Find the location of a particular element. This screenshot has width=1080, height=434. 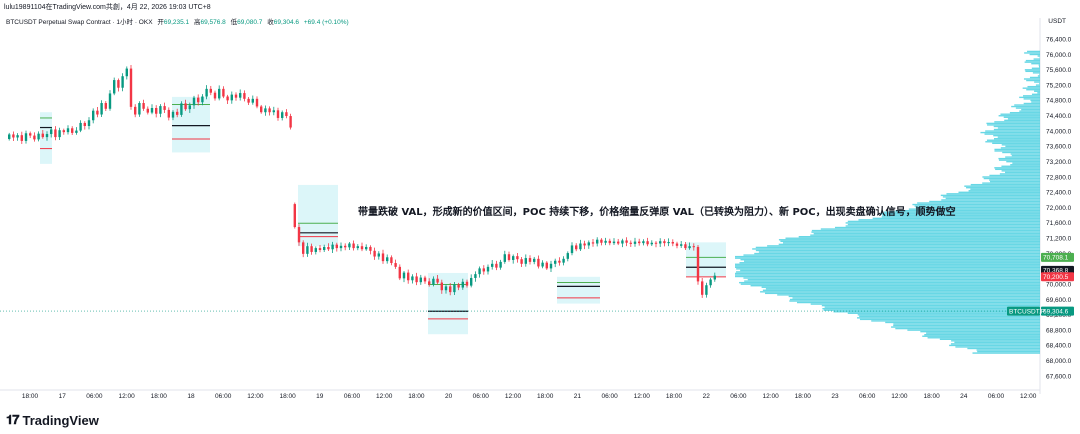

x-tick-label: 23 is located at coordinates (835, 396).